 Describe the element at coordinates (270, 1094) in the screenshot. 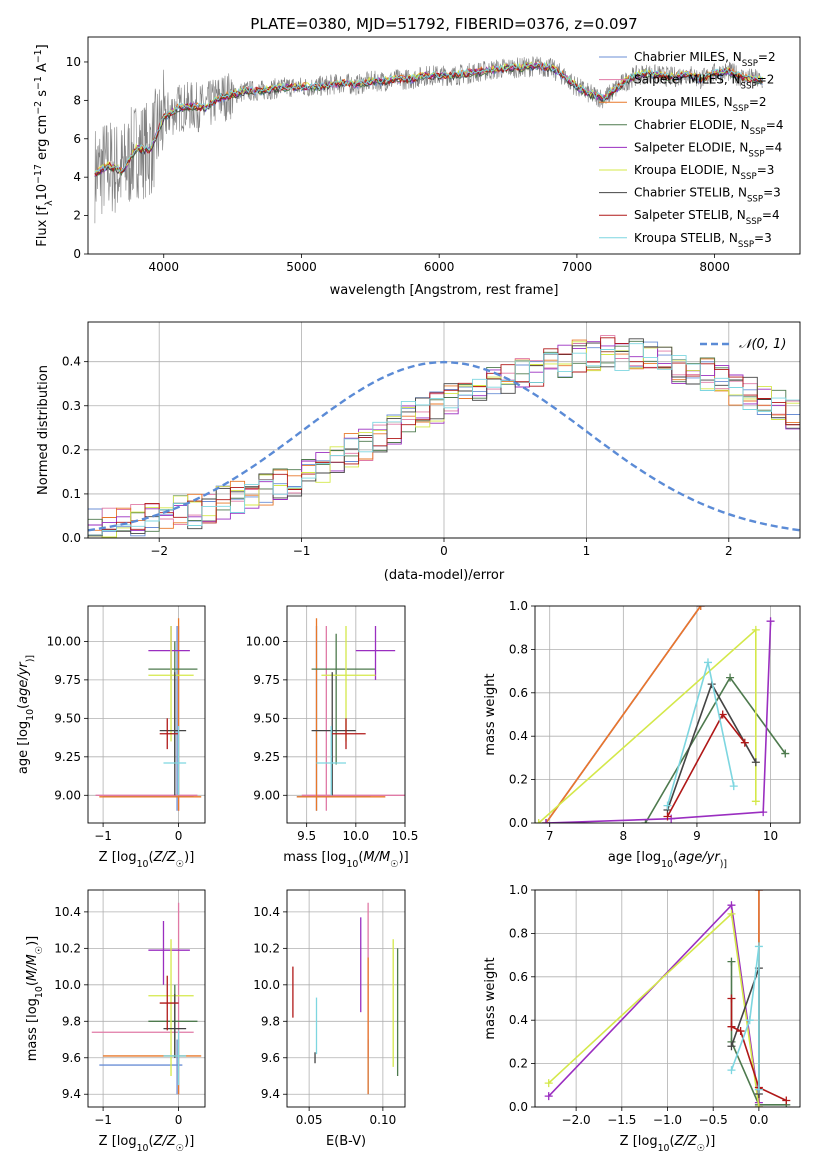

I see `y-tick-label: 9.4` at that location.